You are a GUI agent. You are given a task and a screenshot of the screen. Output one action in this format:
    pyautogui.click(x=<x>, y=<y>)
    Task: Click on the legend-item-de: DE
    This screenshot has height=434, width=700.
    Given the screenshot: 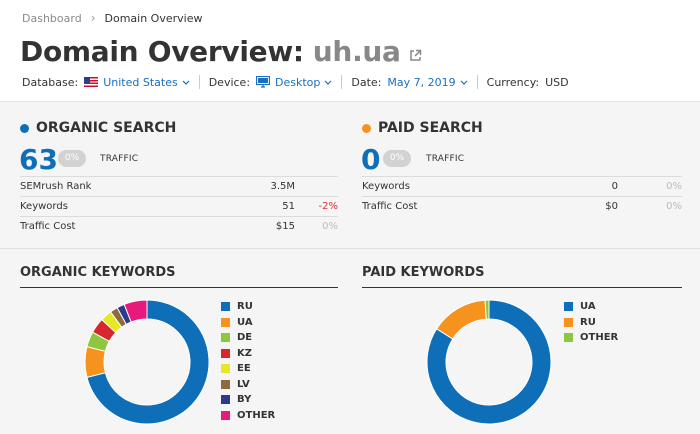 What is the action you would take?
    pyautogui.click(x=248, y=338)
    